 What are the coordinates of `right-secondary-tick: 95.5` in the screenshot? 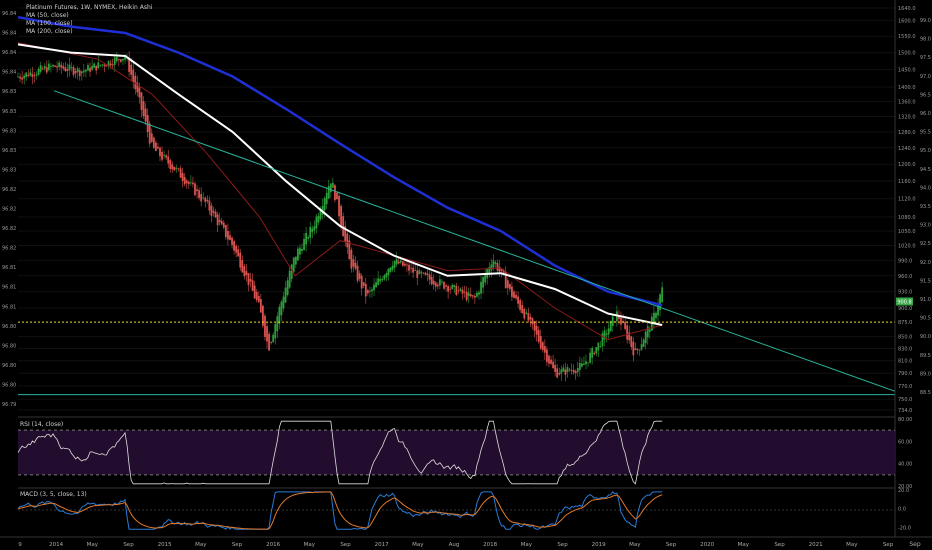 It's located at (925, 133).